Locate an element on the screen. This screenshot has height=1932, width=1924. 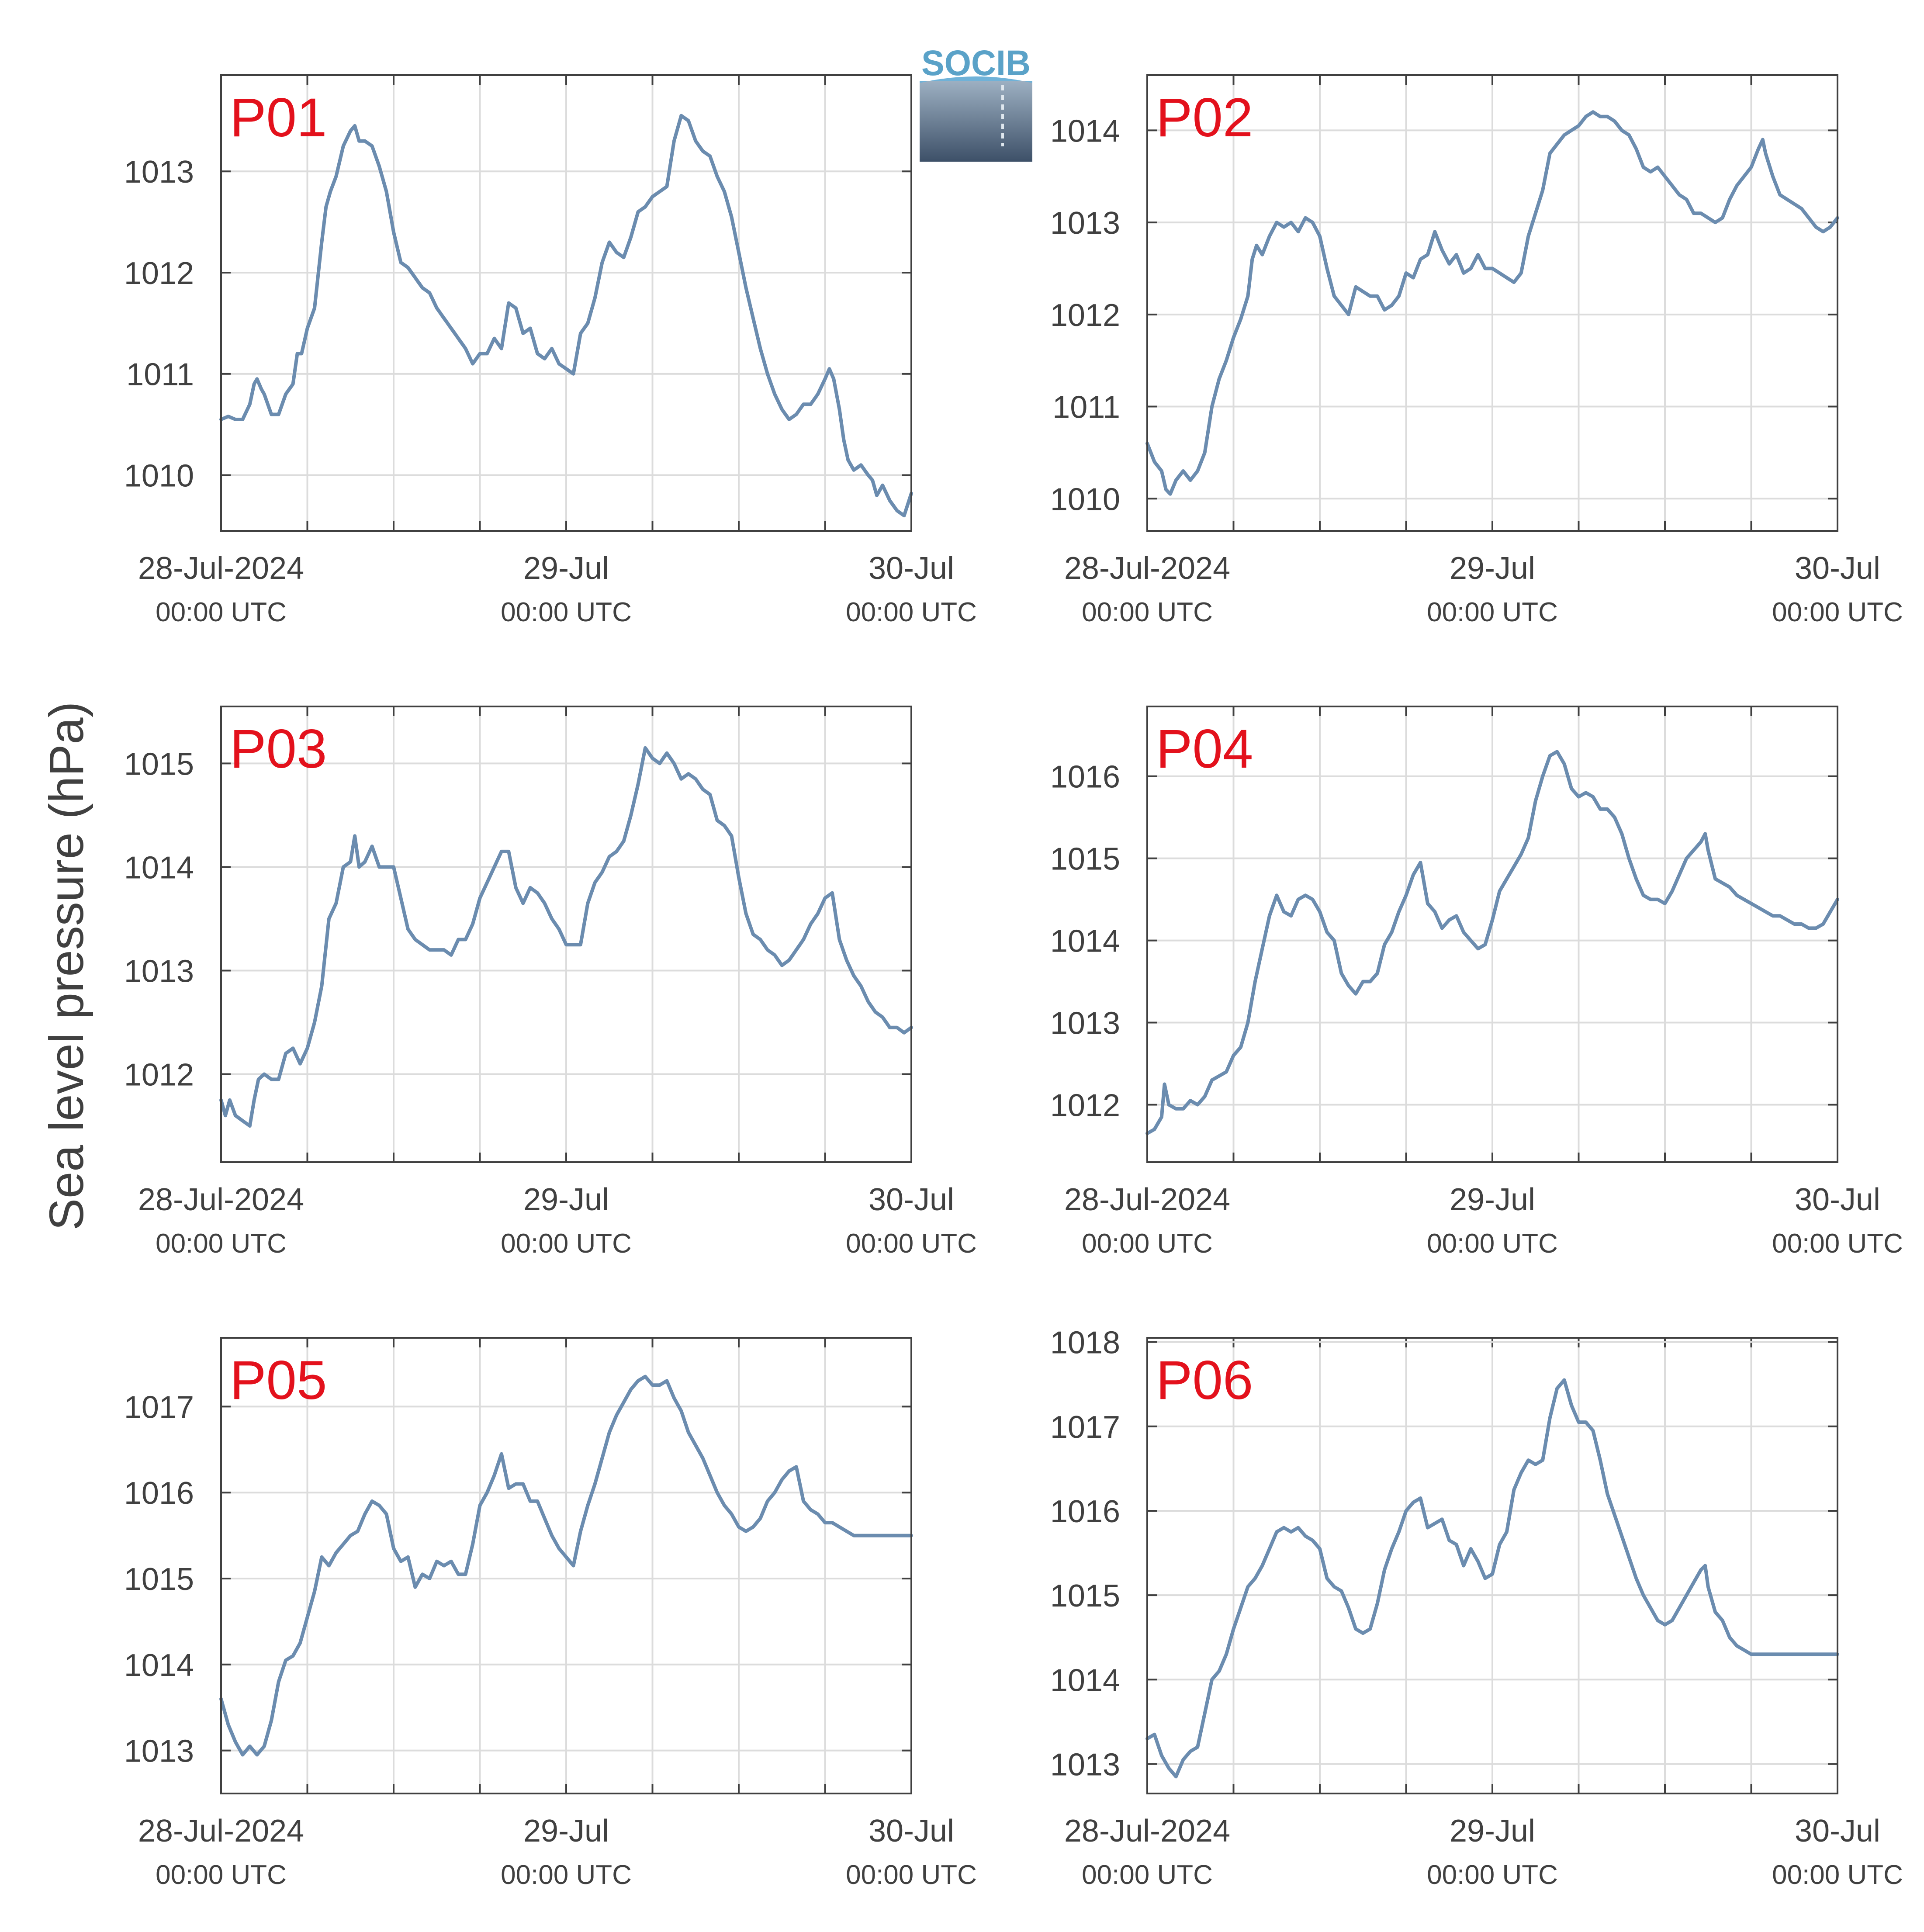
y-tick-label: 1018 is located at coordinates (1085, 1343).